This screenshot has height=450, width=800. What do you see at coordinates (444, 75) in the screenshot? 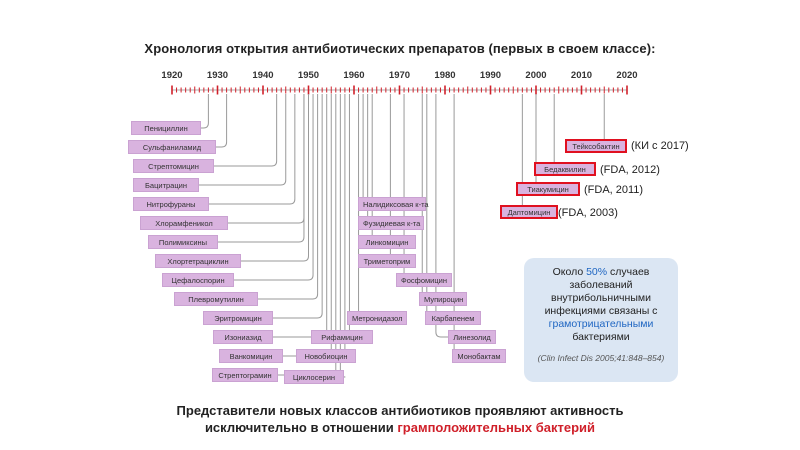
I see `year-label: 1980` at bounding box center [444, 75].